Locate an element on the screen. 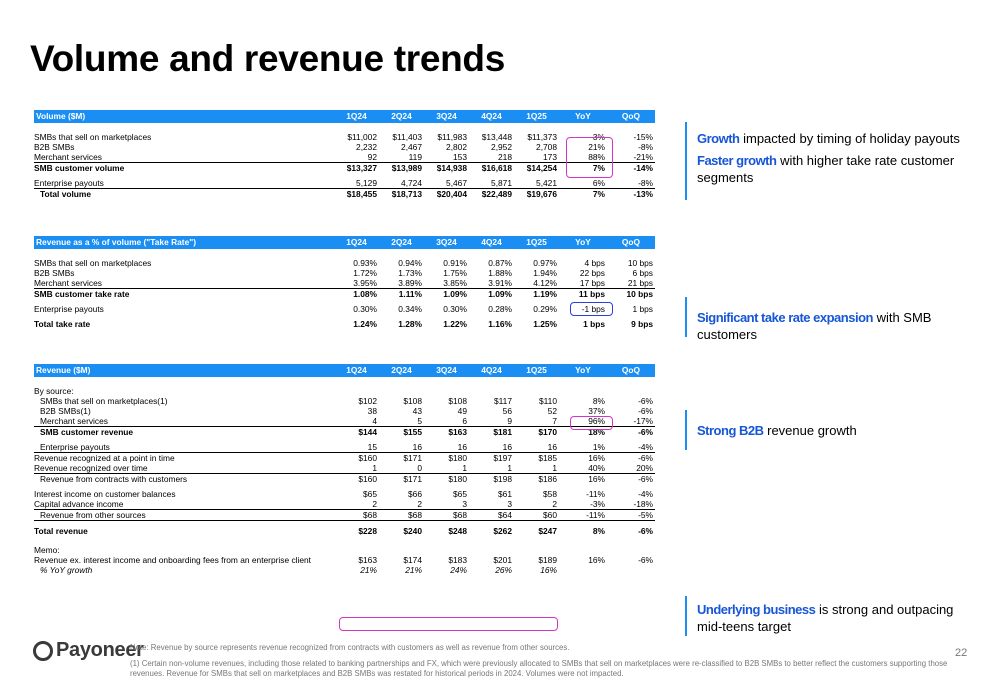  value-cell: 6% is located at coordinates (583, 183).